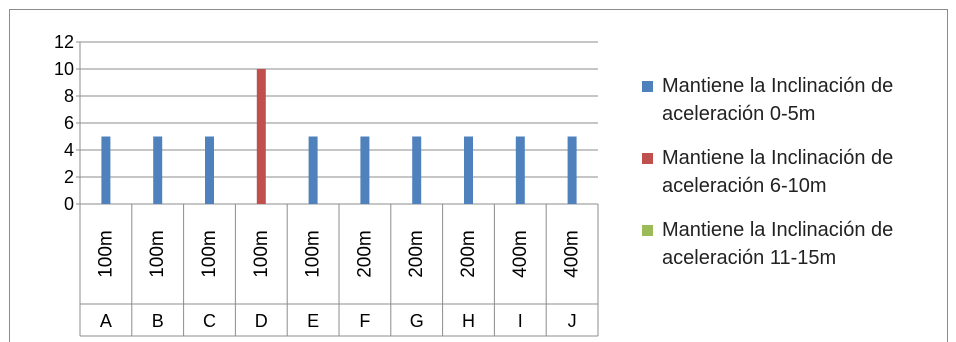 Image resolution: width=956 pixels, height=342 pixels. Describe the element at coordinates (261, 321) in the screenshot. I see `x-category-label: D` at that location.